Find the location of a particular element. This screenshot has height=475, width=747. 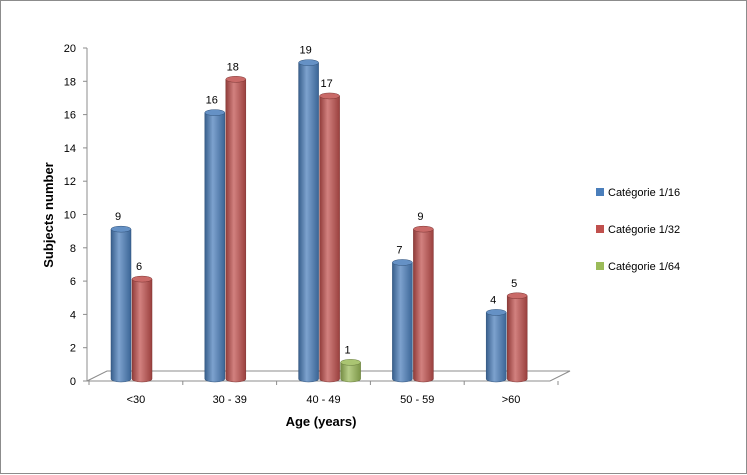

x-tick-label: >60 is located at coordinates (511, 400).